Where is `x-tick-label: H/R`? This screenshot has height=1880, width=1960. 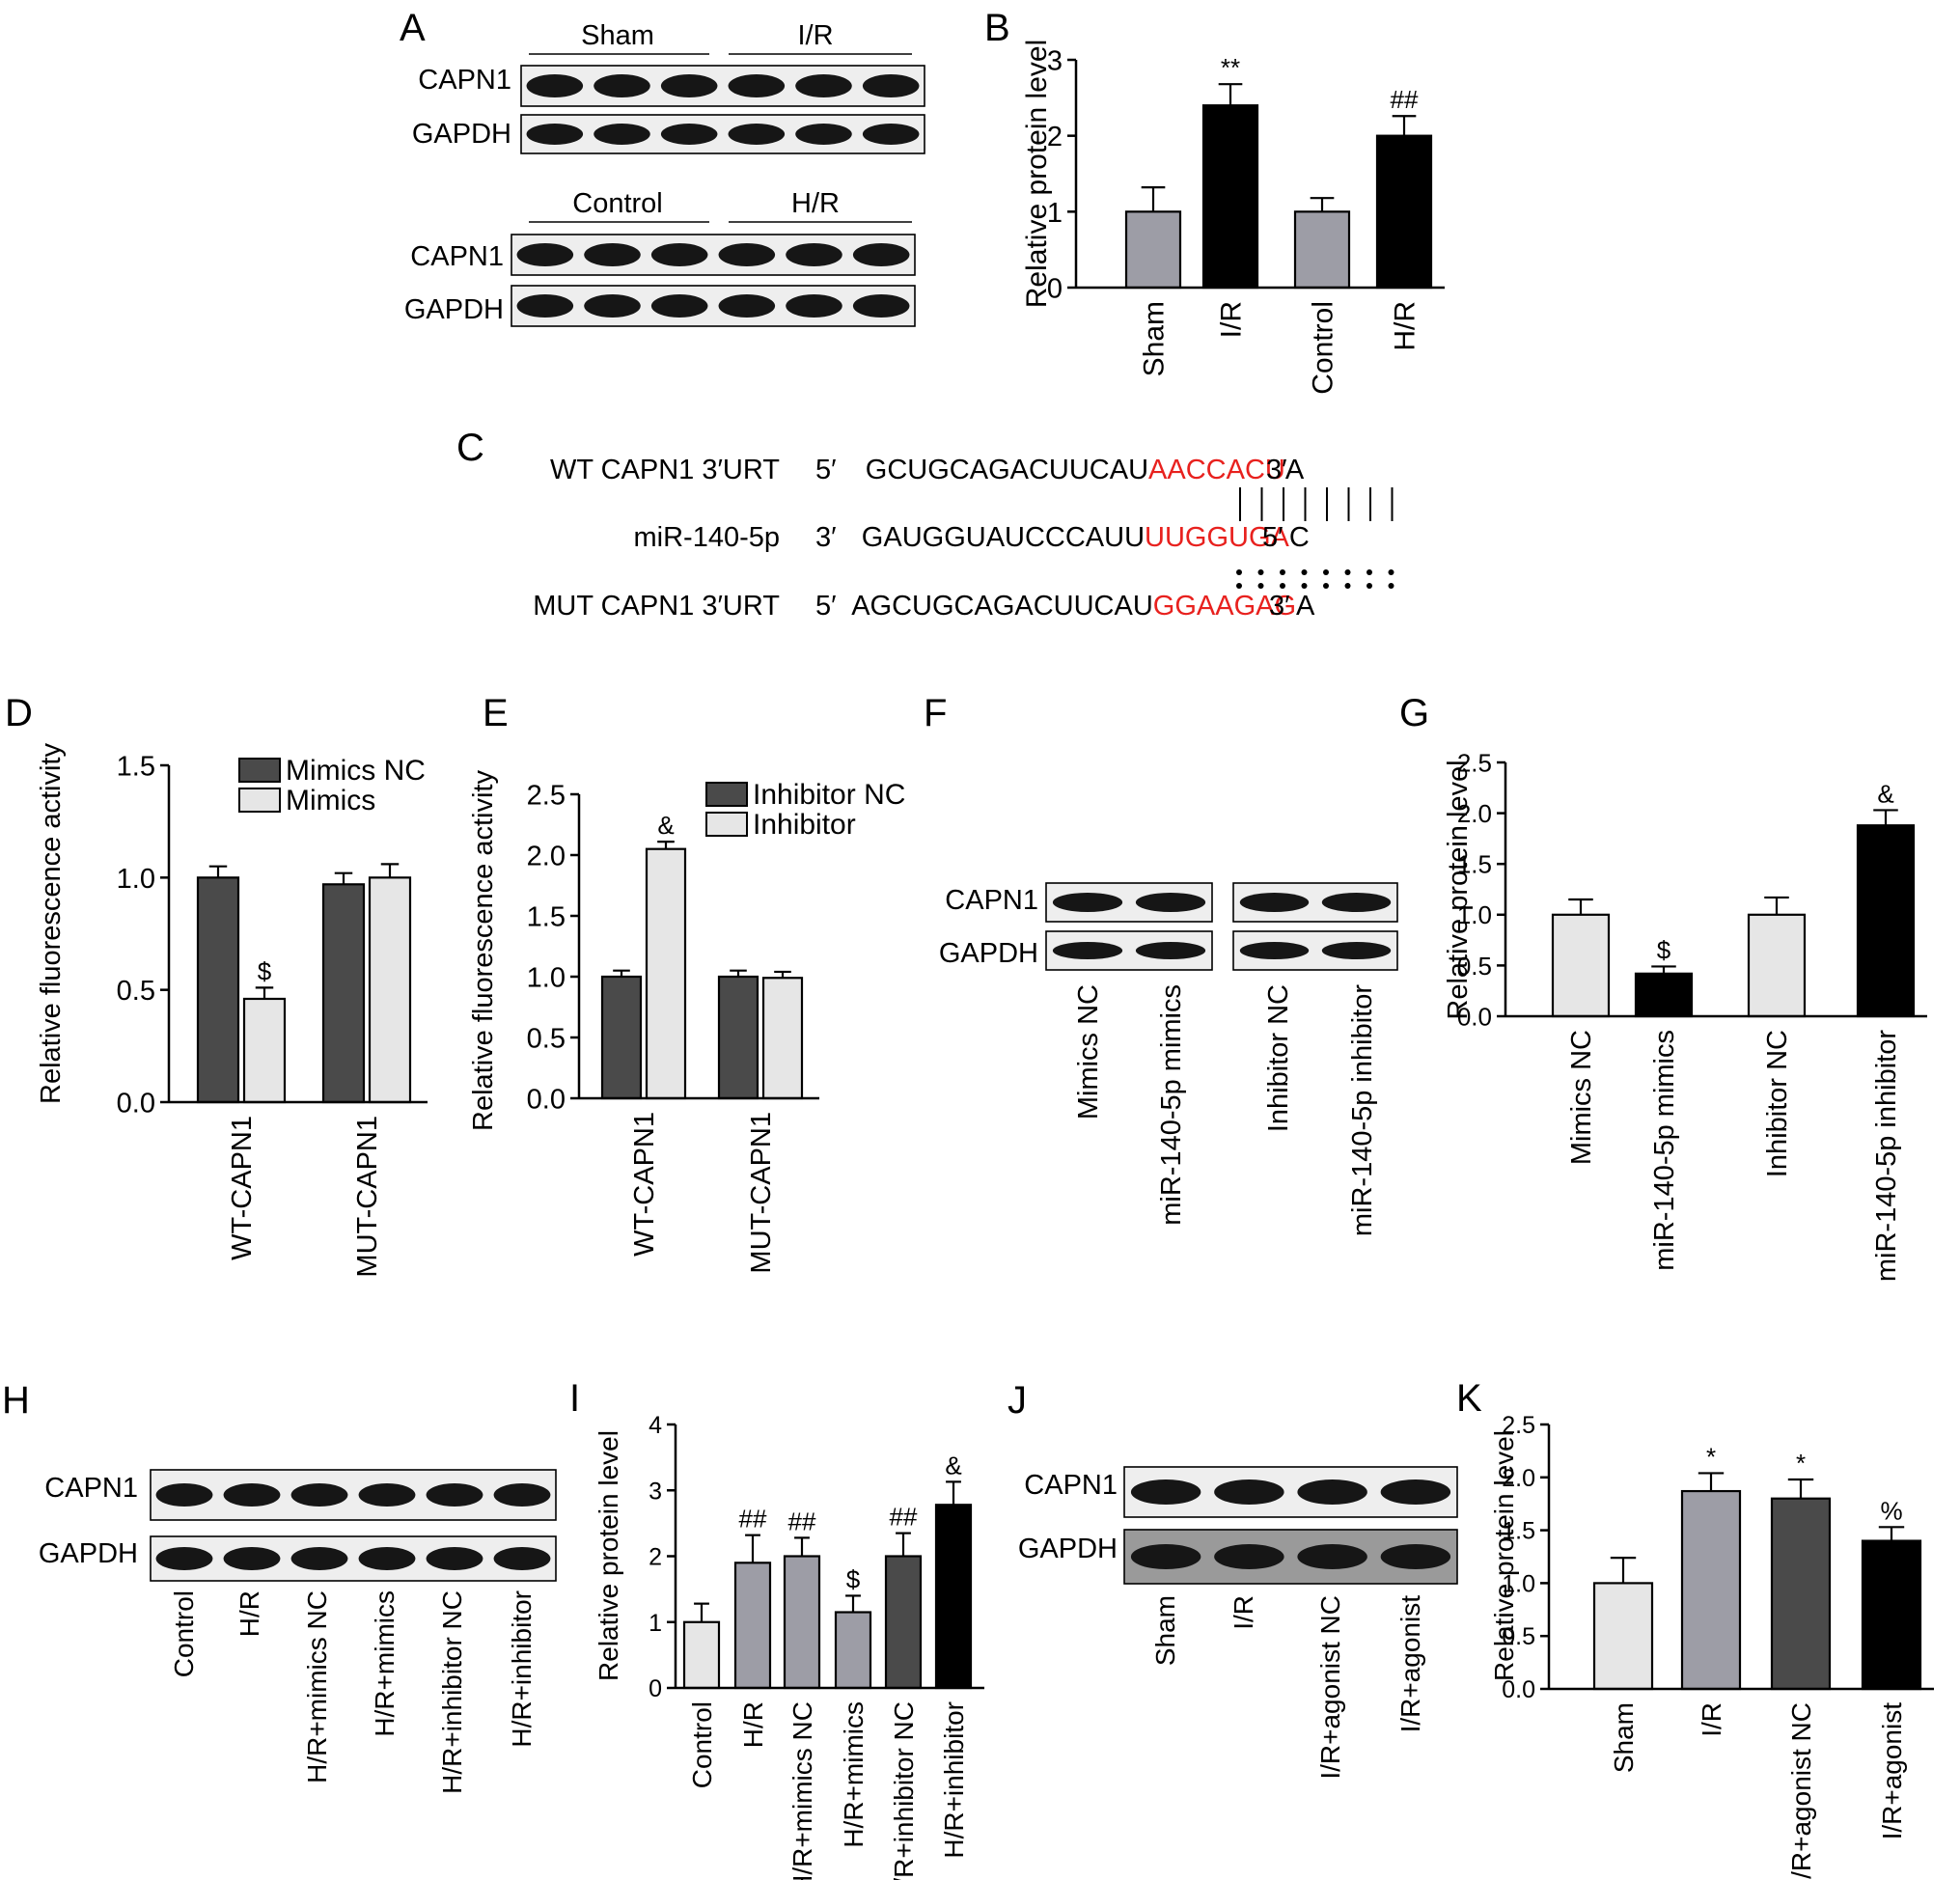
x-tick-label: H/R is located at coordinates (1406, 326).